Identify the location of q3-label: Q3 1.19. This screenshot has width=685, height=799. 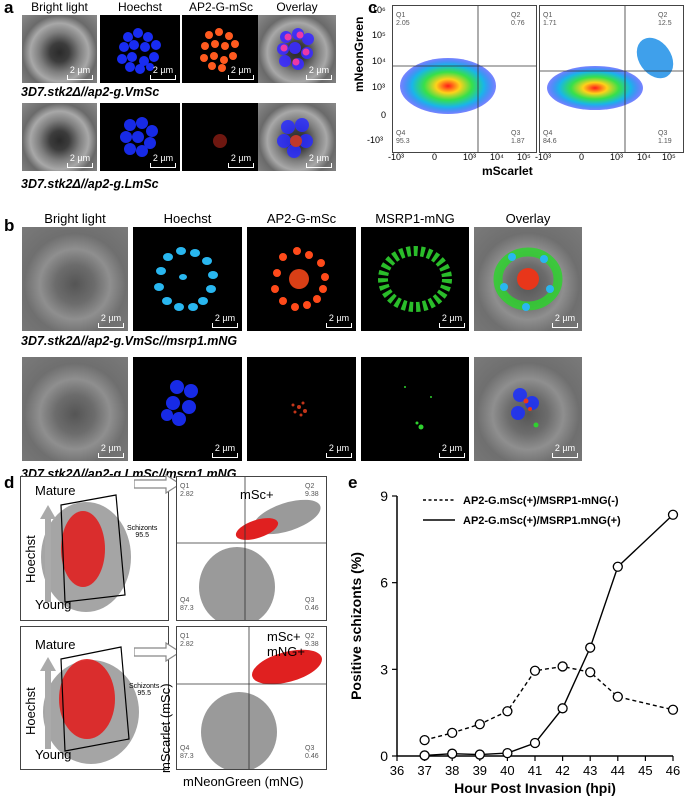
(665, 137).